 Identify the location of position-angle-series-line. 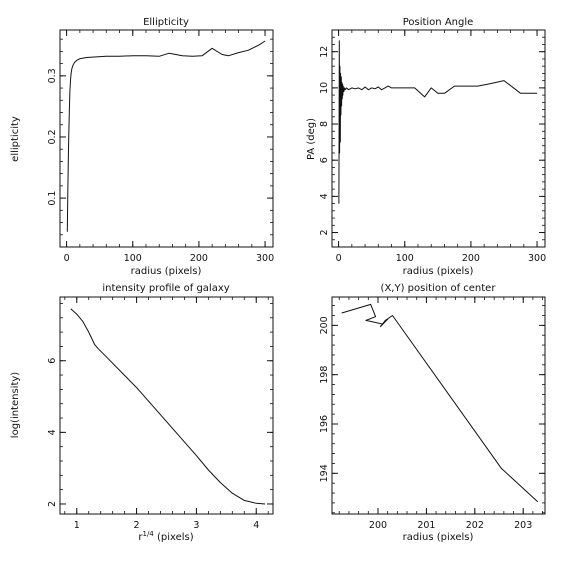
(438, 122).